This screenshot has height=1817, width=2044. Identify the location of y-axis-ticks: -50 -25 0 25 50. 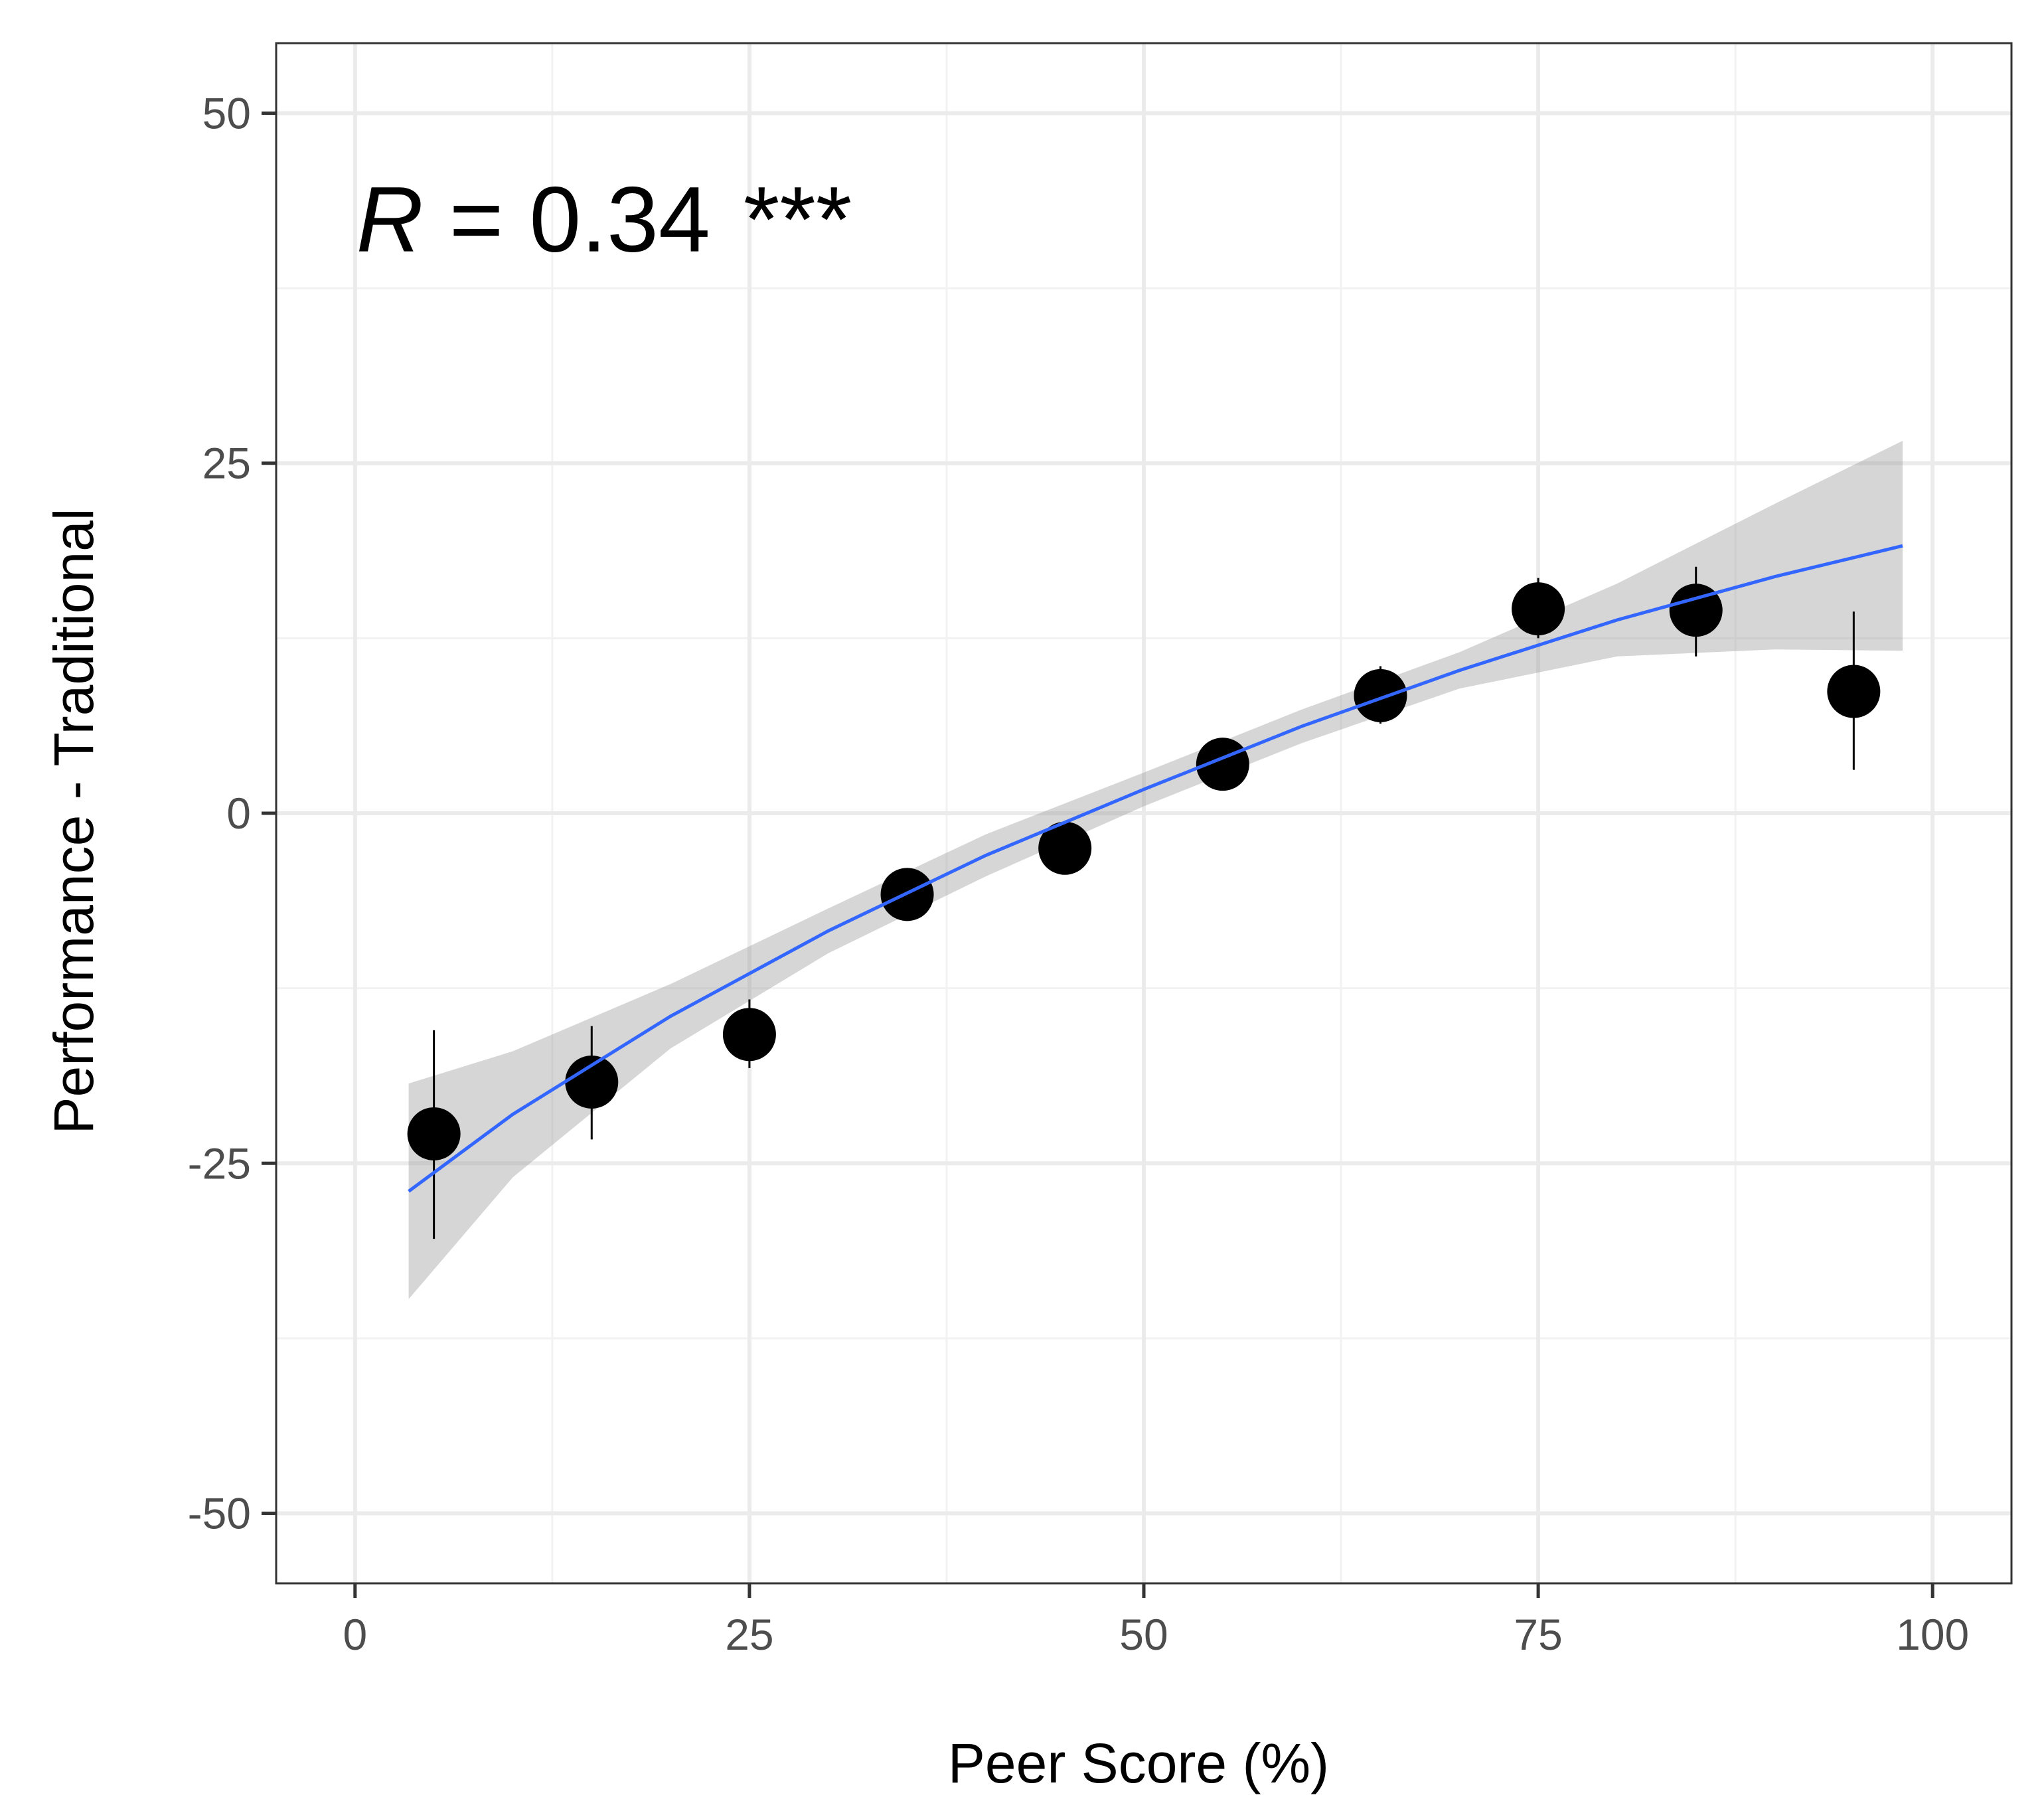
(232, 813).